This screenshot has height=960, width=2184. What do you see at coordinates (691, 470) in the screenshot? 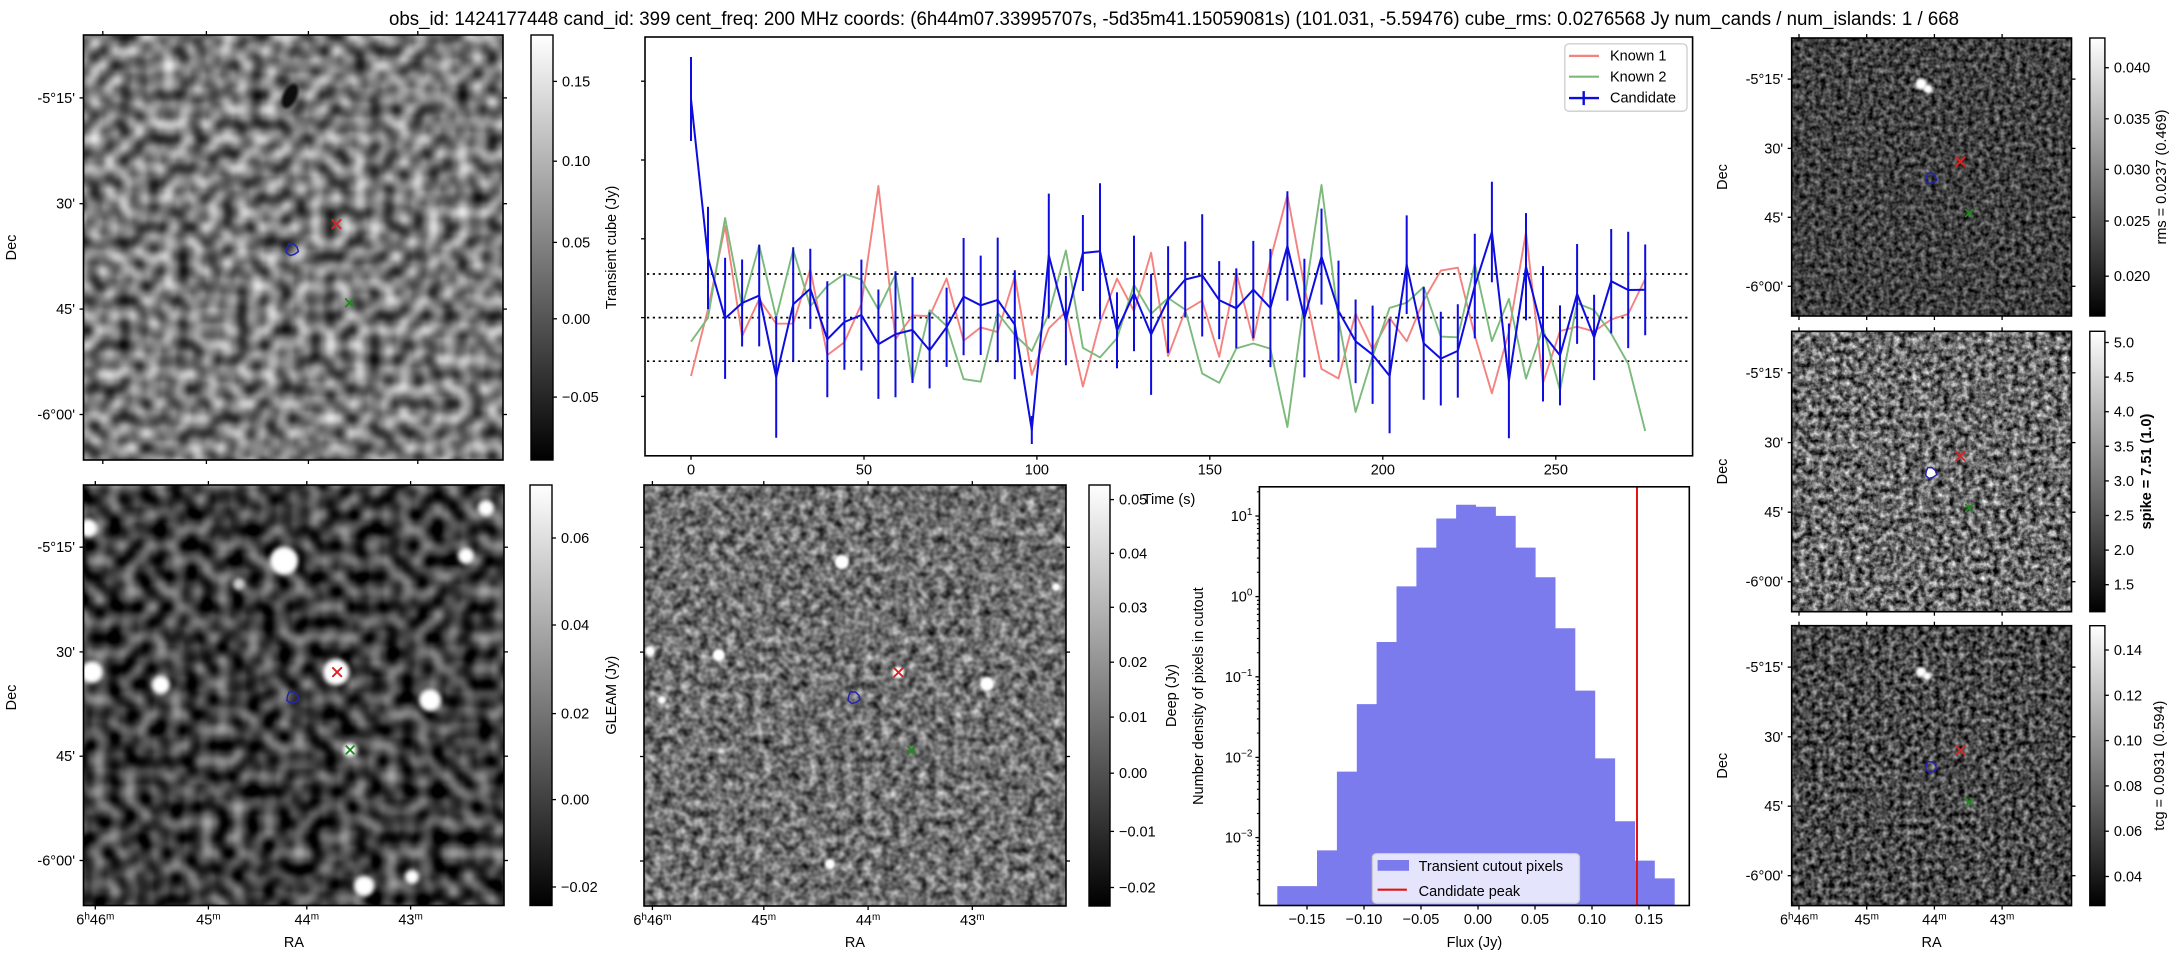
I see `svg-text: 0` at bounding box center [691, 470].